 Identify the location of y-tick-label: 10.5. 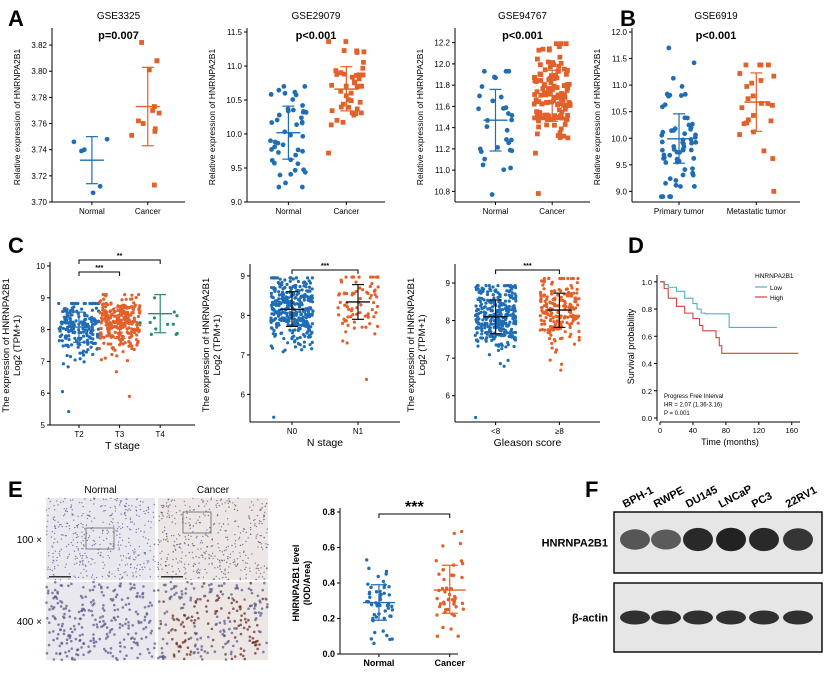
(619, 112).